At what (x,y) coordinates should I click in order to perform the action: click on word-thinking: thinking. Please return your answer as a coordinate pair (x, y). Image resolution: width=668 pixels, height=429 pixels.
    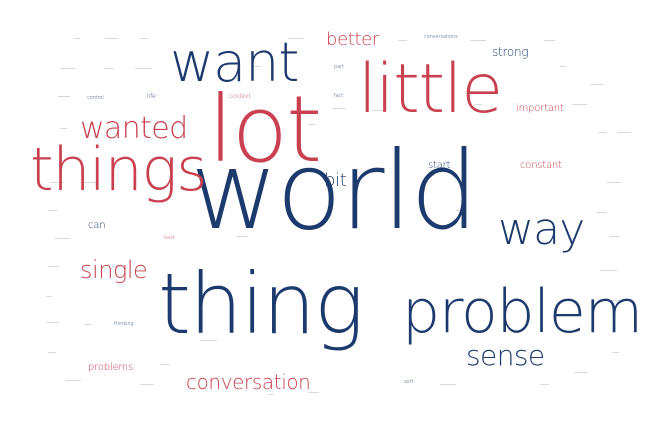
    Looking at the image, I should click on (124, 324).